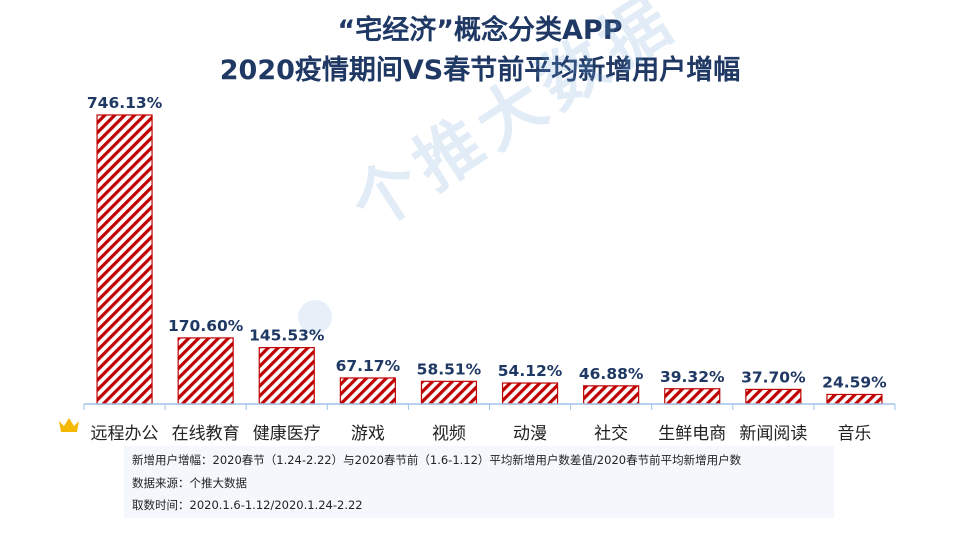  I want to click on value-label-3: 67.17%, so click(368, 366).